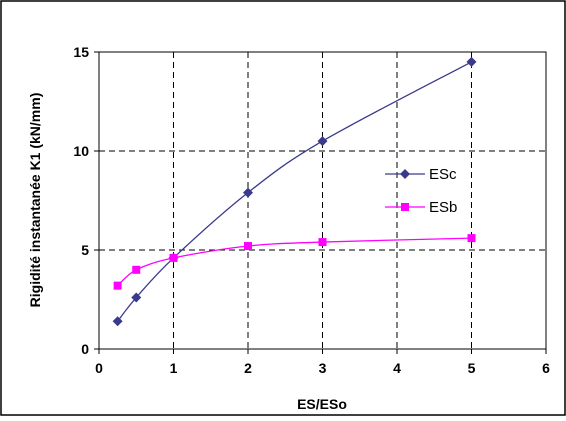 This screenshot has height=421, width=566. Describe the element at coordinates (99, 368) in the screenshot. I see `x-tick-label: 0` at that location.